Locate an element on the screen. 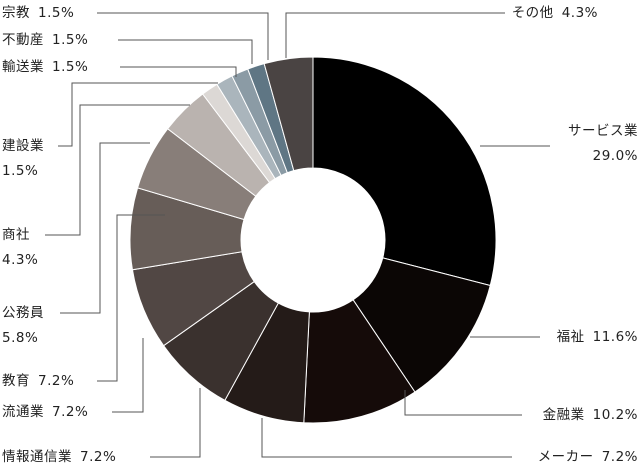  label: 輸送業 1.5% is located at coordinates (45, 67).